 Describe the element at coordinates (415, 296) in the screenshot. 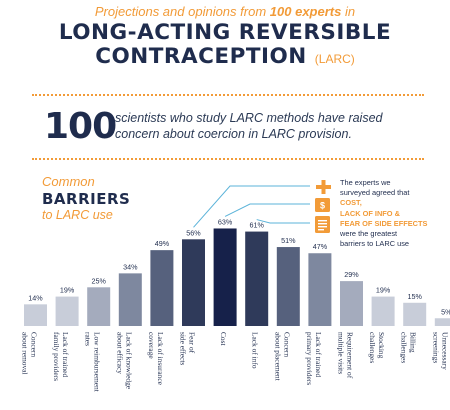

I see `value-label-12: 15%` at that location.